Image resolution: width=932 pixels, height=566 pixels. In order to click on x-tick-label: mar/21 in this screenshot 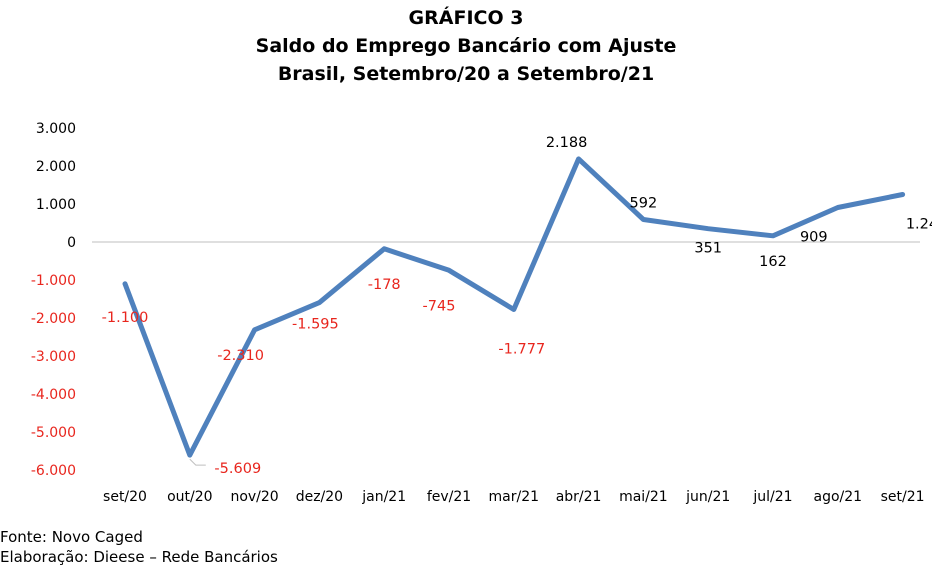, I will do `click(514, 497)`.